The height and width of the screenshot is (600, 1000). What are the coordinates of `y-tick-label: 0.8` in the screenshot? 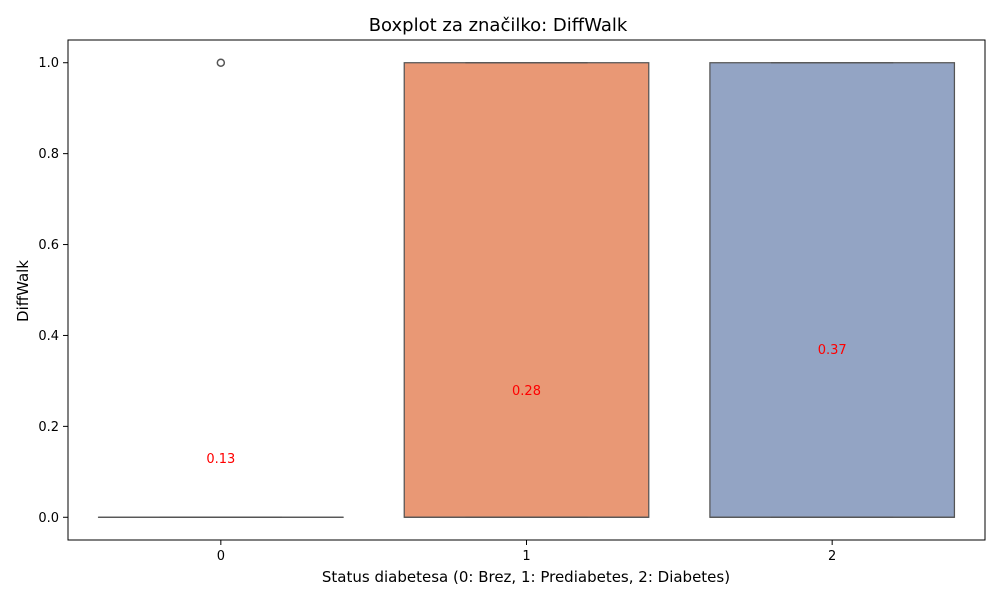 It's located at (48, 154).